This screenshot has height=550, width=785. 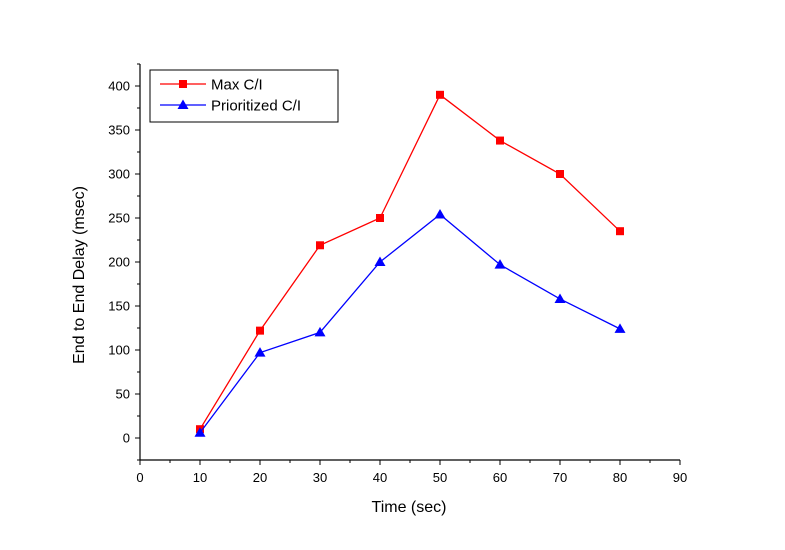 What do you see at coordinates (139, 477) in the screenshot?
I see `x-tick-label: 0` at bounding box center [139, 477].